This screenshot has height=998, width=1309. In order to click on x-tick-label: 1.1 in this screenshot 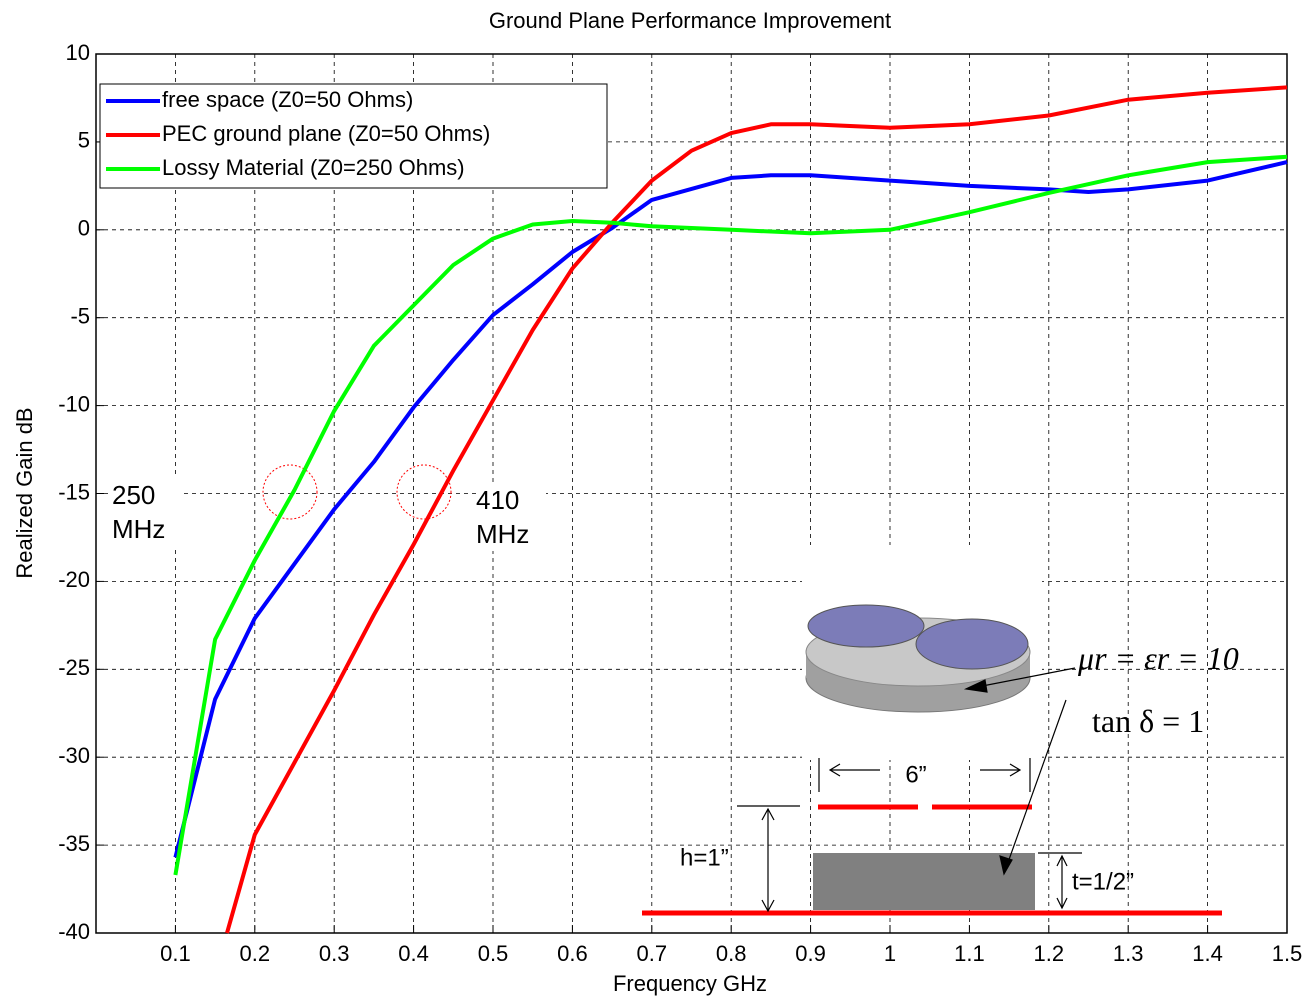, I will do `click(969, 953)`.